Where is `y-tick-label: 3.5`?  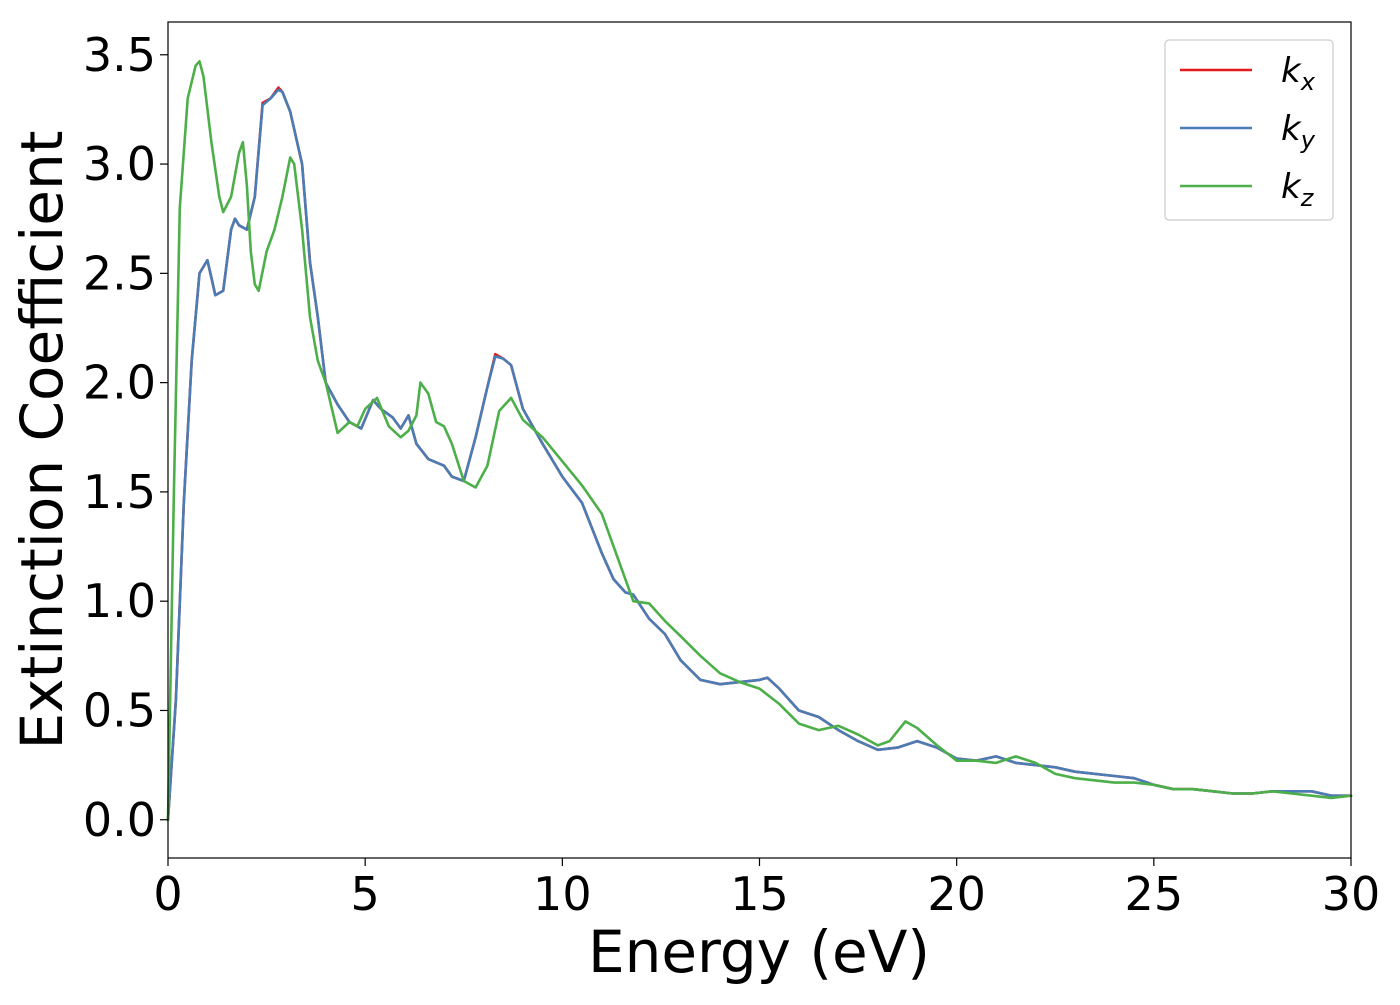 y-tick-label: 3.5 is located at coordinates (119, 55).